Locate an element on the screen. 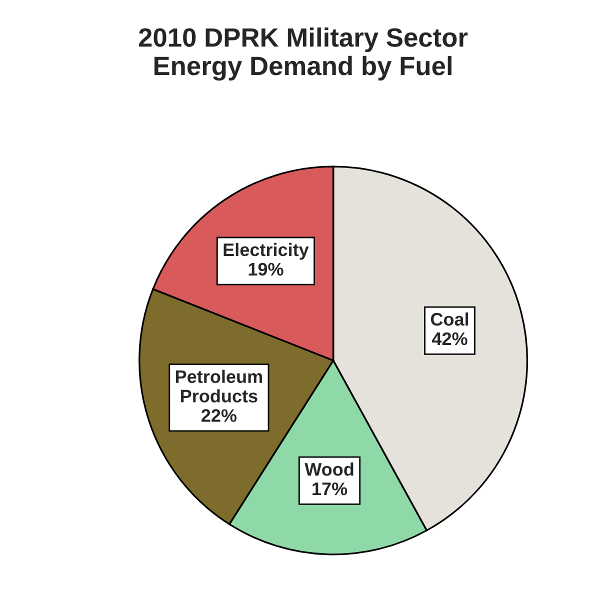  slice-label: Coal is located at coordinates (449, 319).